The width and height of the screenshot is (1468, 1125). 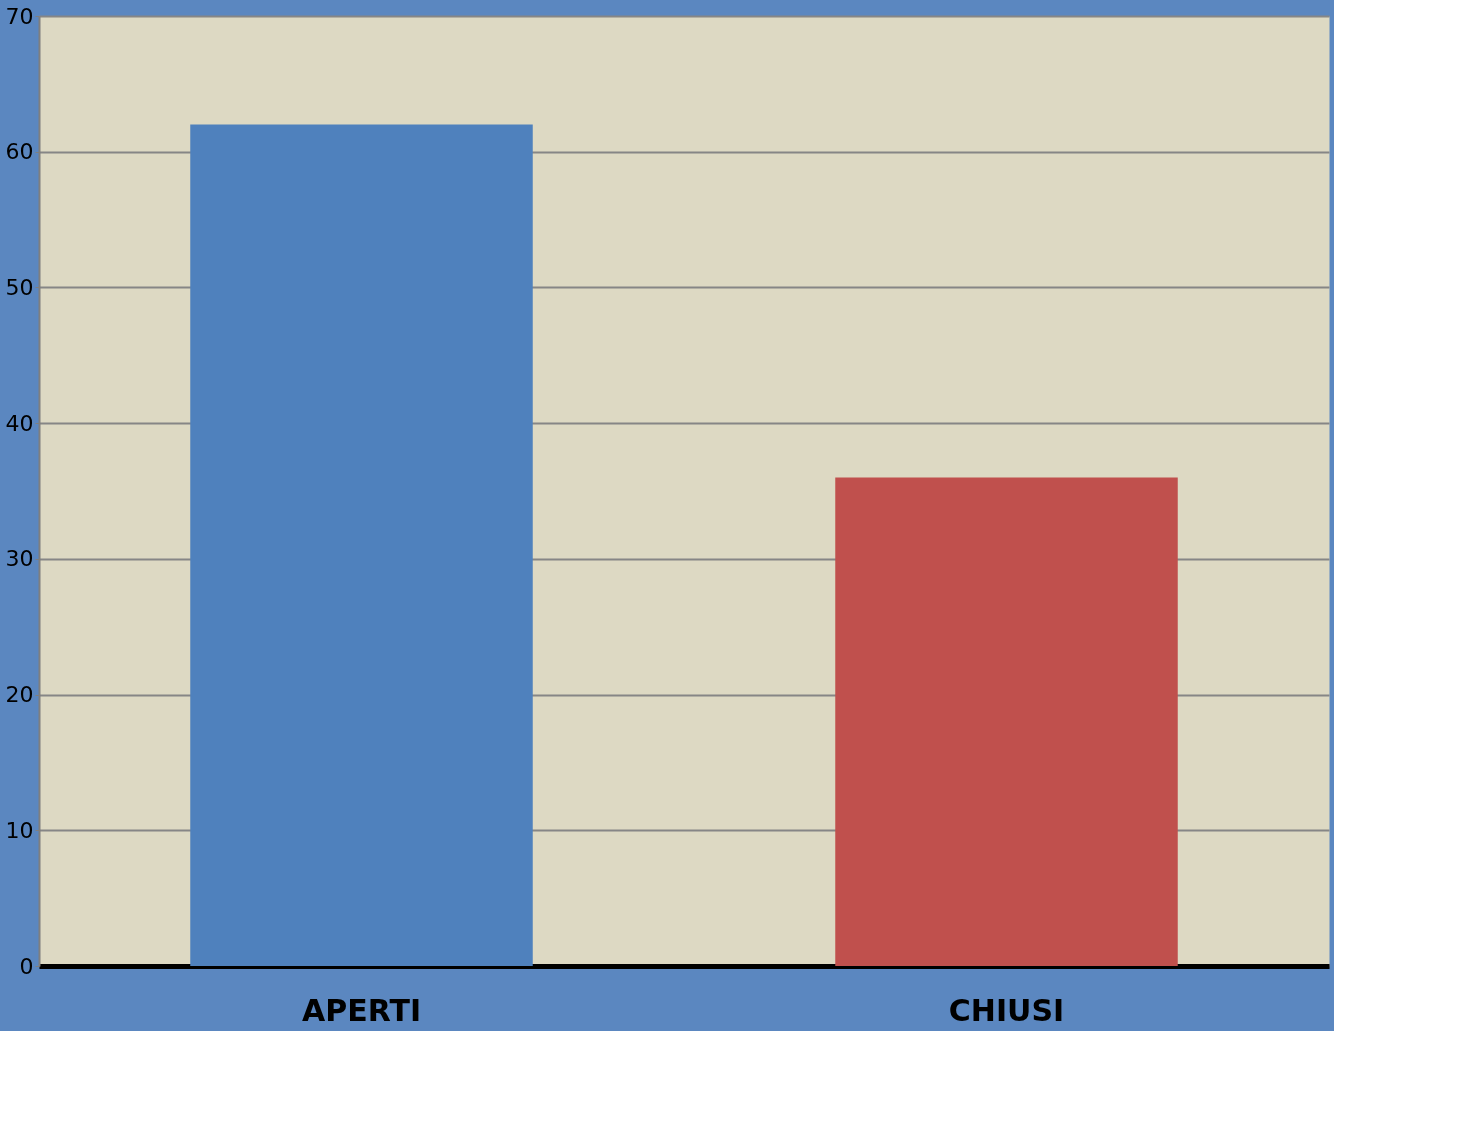 I want to click on y-tick-label: 70, so click(x=19, y=16).